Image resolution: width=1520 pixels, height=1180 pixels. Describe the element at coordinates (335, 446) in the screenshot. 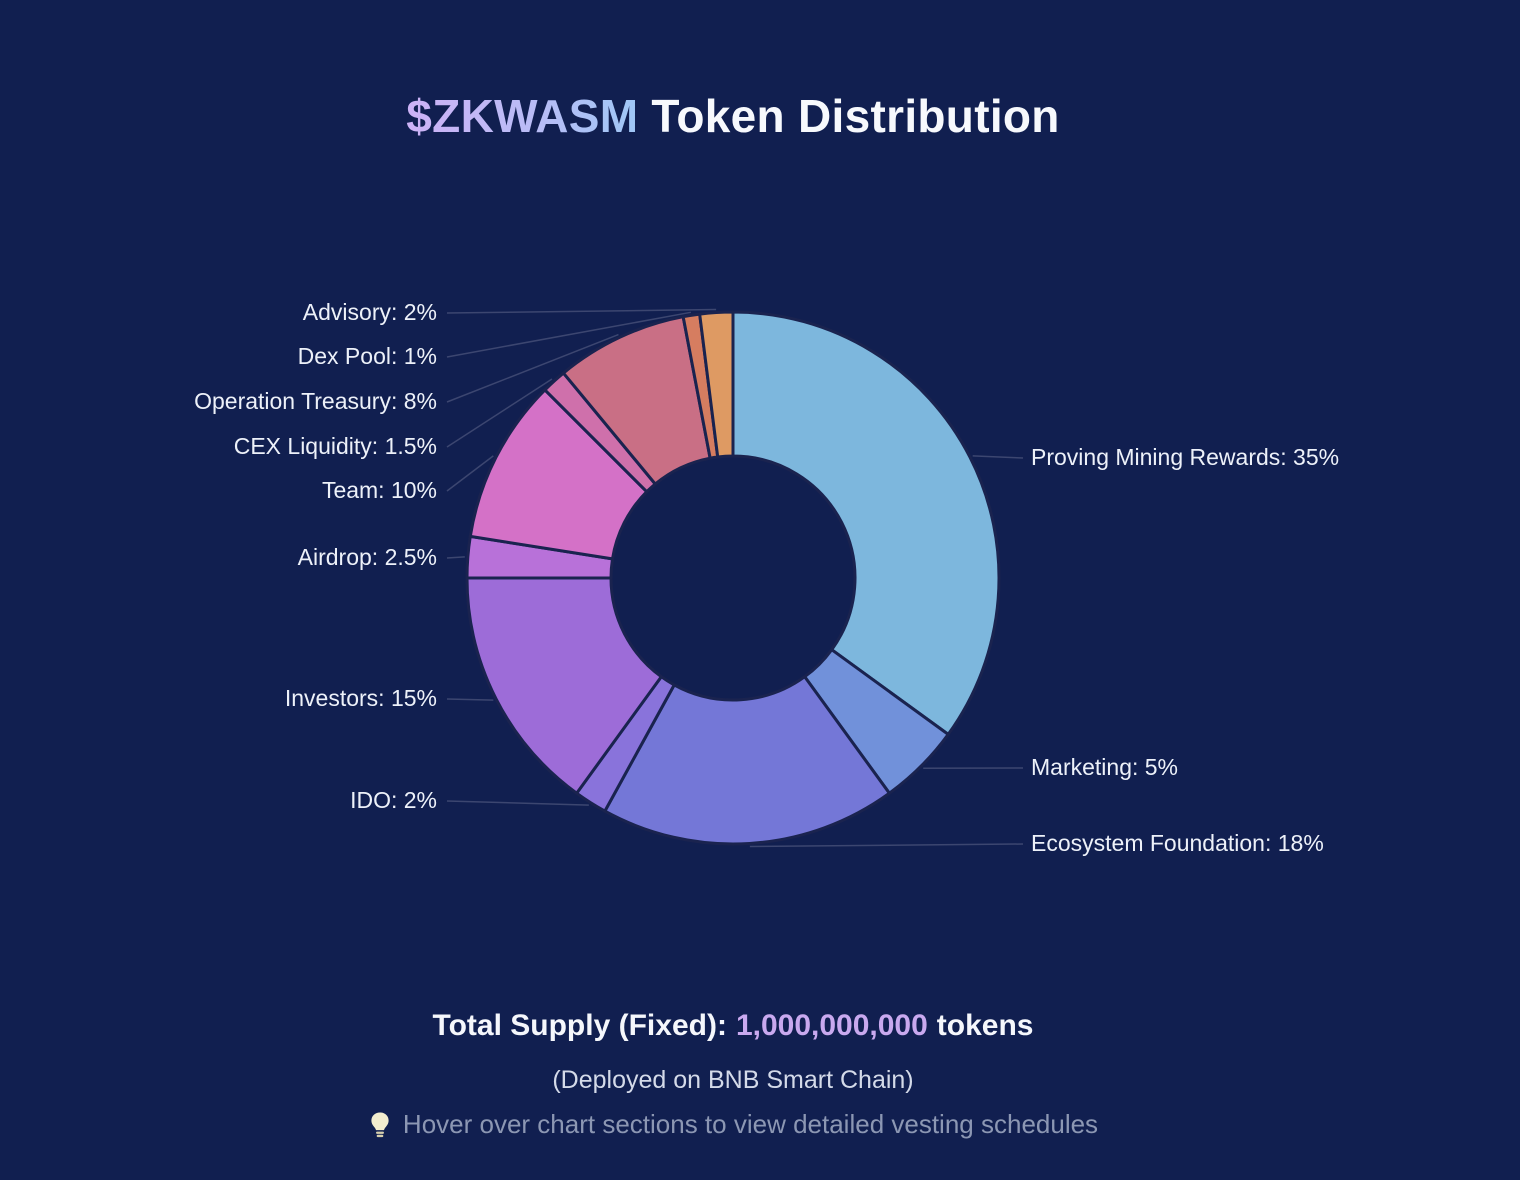

I see `slice-label-cex-liquidity: CEX Liquidity: 1.5%` at that location.